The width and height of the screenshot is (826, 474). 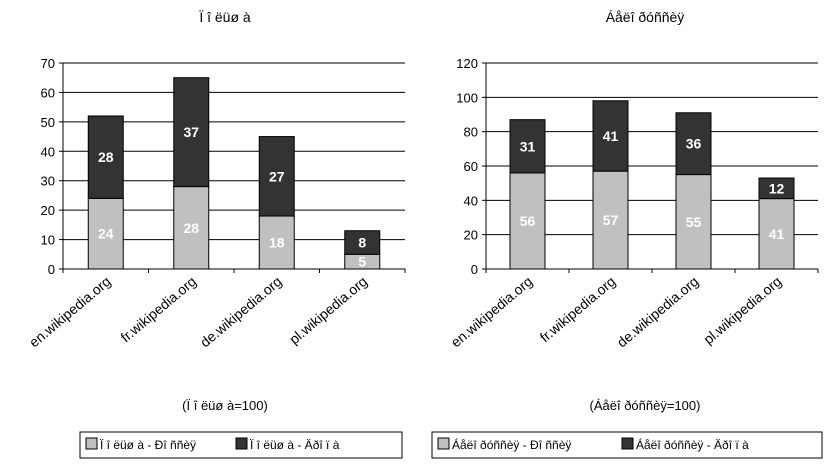 What do you see at coordinates (225, 405) in the screenshot?
I see `x-axis-label: (Ï î ëüø à=100)` at bounding box center [225, 405].